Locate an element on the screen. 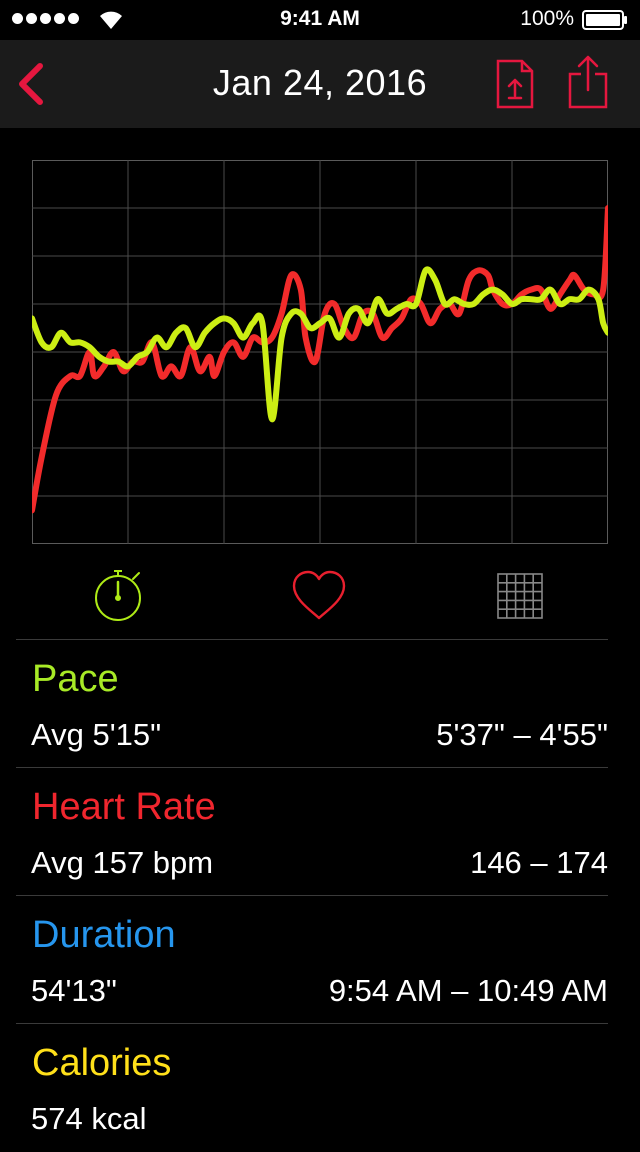  calories-section: Calories 574 kcal is located at coordinates (312, 1087).